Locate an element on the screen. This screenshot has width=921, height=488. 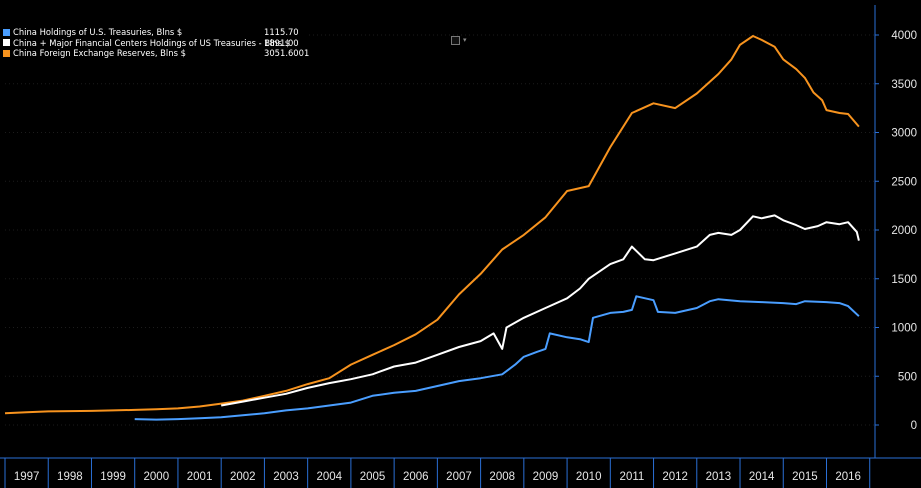
y-tick-label: 3500 is located at coordinates (904, 85).